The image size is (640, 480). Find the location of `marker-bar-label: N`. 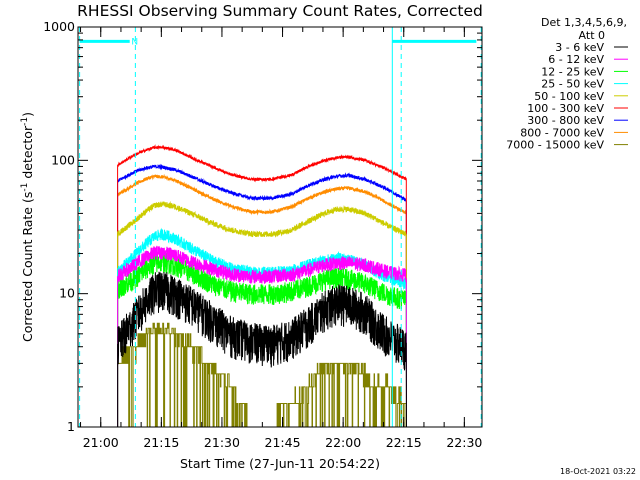

marker-bar-label: N is located at coordinates (134, 42).